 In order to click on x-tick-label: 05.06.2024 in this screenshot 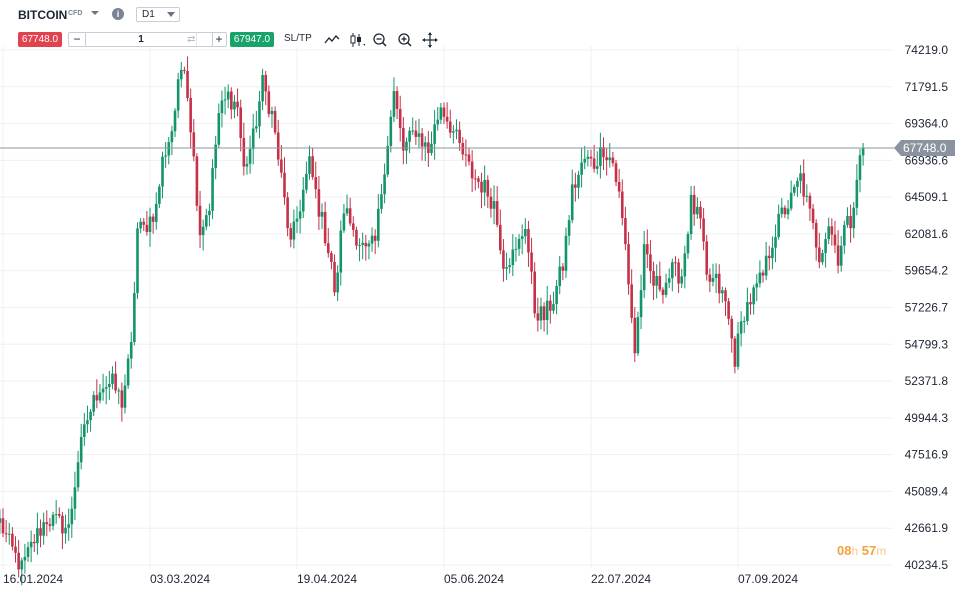, I will do `click(474, 579)`.